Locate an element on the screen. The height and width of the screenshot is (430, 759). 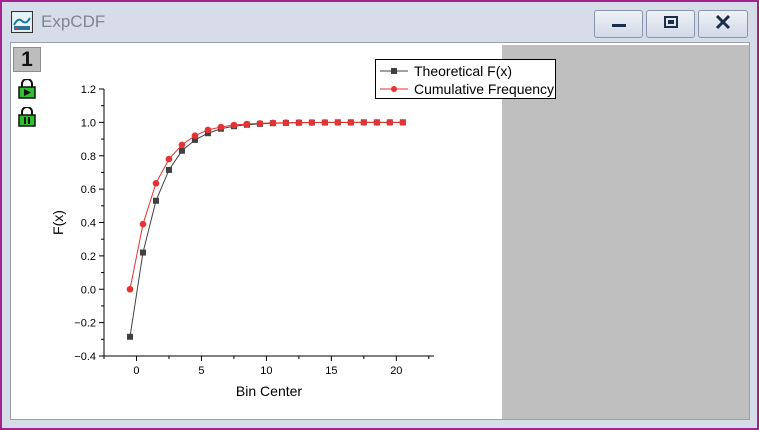
legend-item-cumulative: Cumulative Frequency is located at coordinates (467, 89).